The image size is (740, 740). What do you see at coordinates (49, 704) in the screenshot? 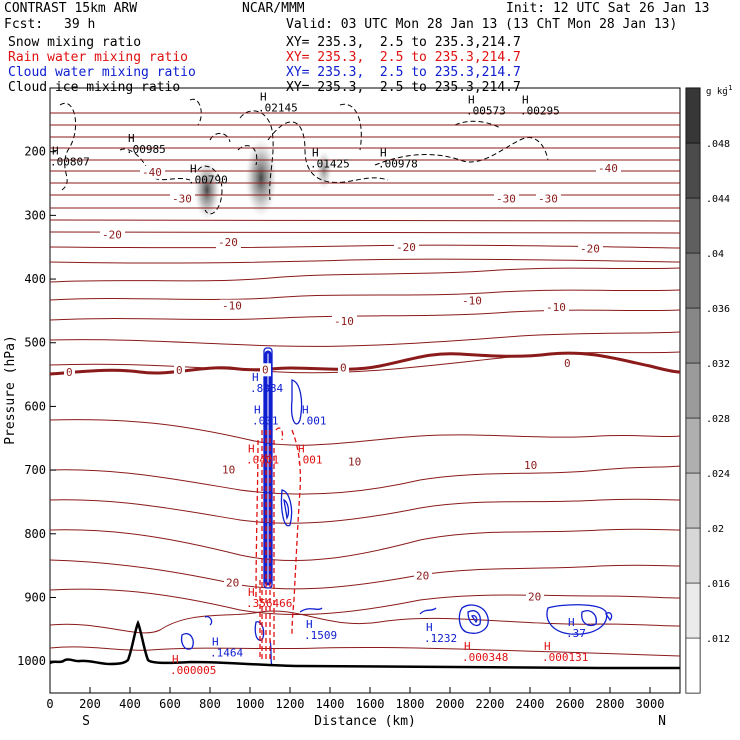
I see `x-tick-label: 0` at bounding box center [49, 704].